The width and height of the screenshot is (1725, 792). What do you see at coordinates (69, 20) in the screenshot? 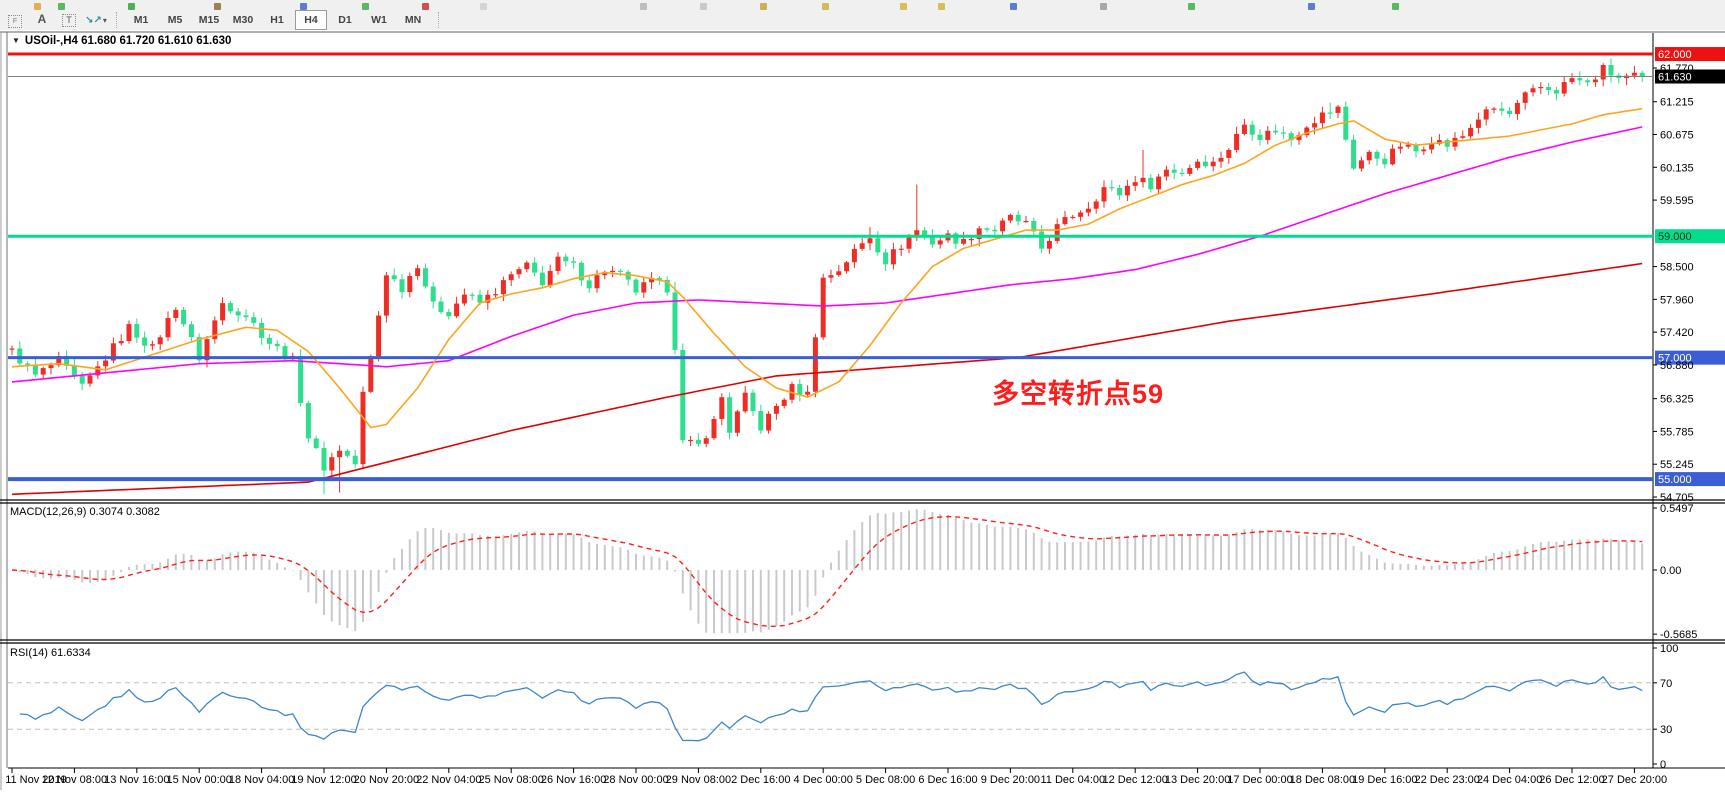
I see `text-tool-icon: T` at bounding box center [69, 20].